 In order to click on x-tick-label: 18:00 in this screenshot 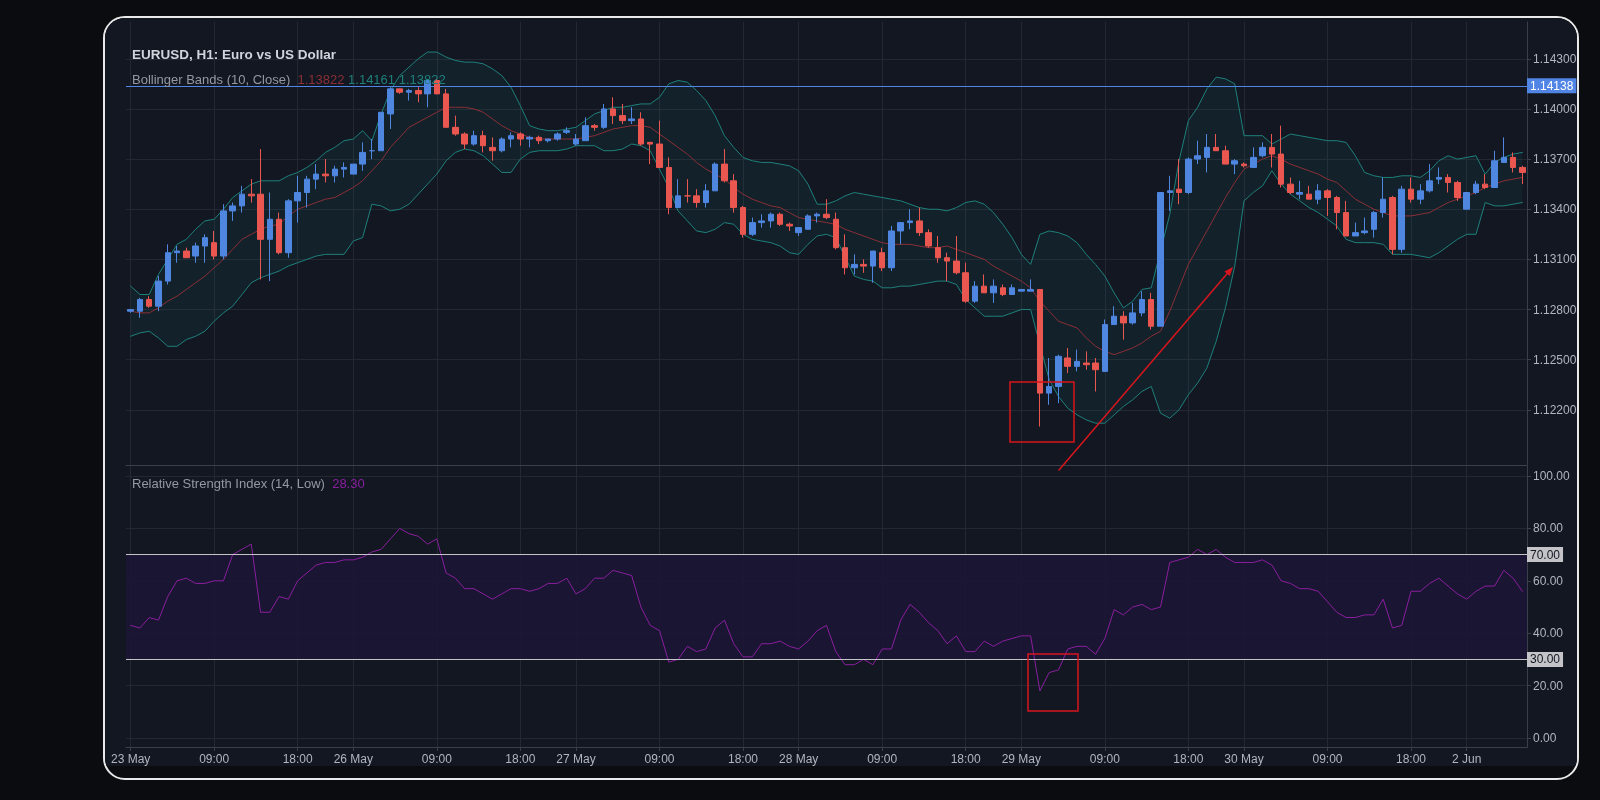, I will do `click(1411, 759)`.